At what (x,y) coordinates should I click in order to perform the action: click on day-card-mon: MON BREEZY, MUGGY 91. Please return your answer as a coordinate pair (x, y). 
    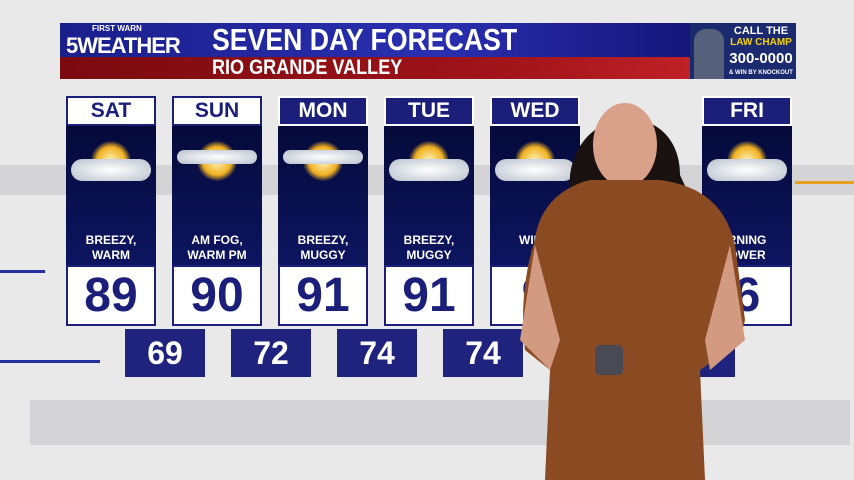
    Looking at the image, I should click on (323, 211).